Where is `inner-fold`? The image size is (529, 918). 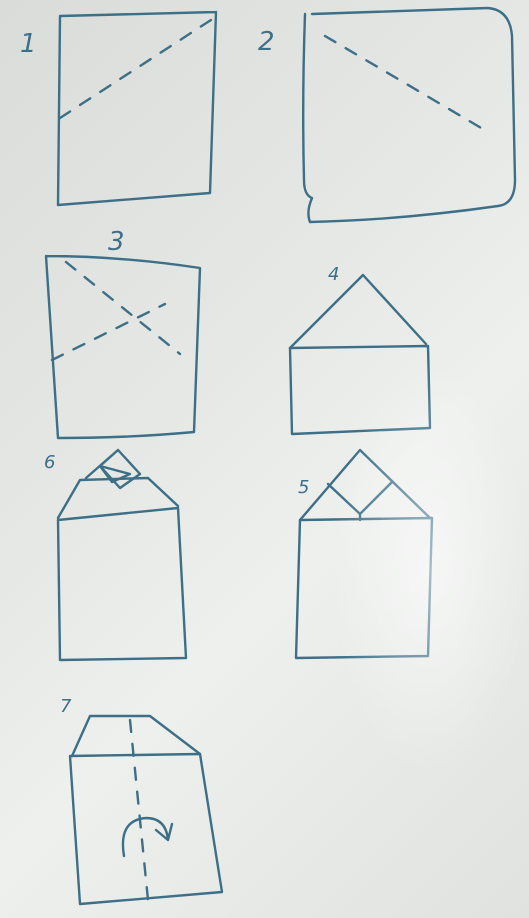 inner-fold is located at coordinates (360, 501).